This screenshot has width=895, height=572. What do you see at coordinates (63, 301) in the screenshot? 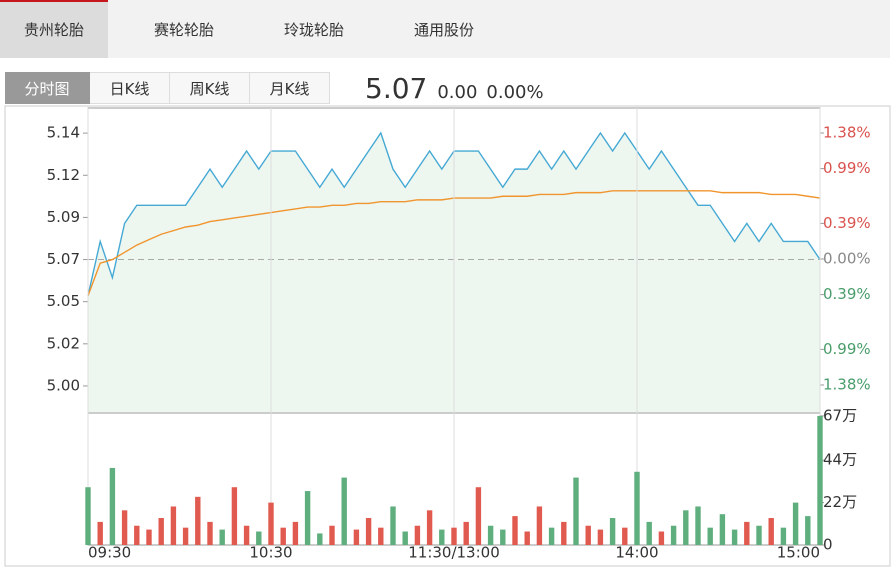
I see `y-tick-label: 5.05` at bounding box center [63, 301].